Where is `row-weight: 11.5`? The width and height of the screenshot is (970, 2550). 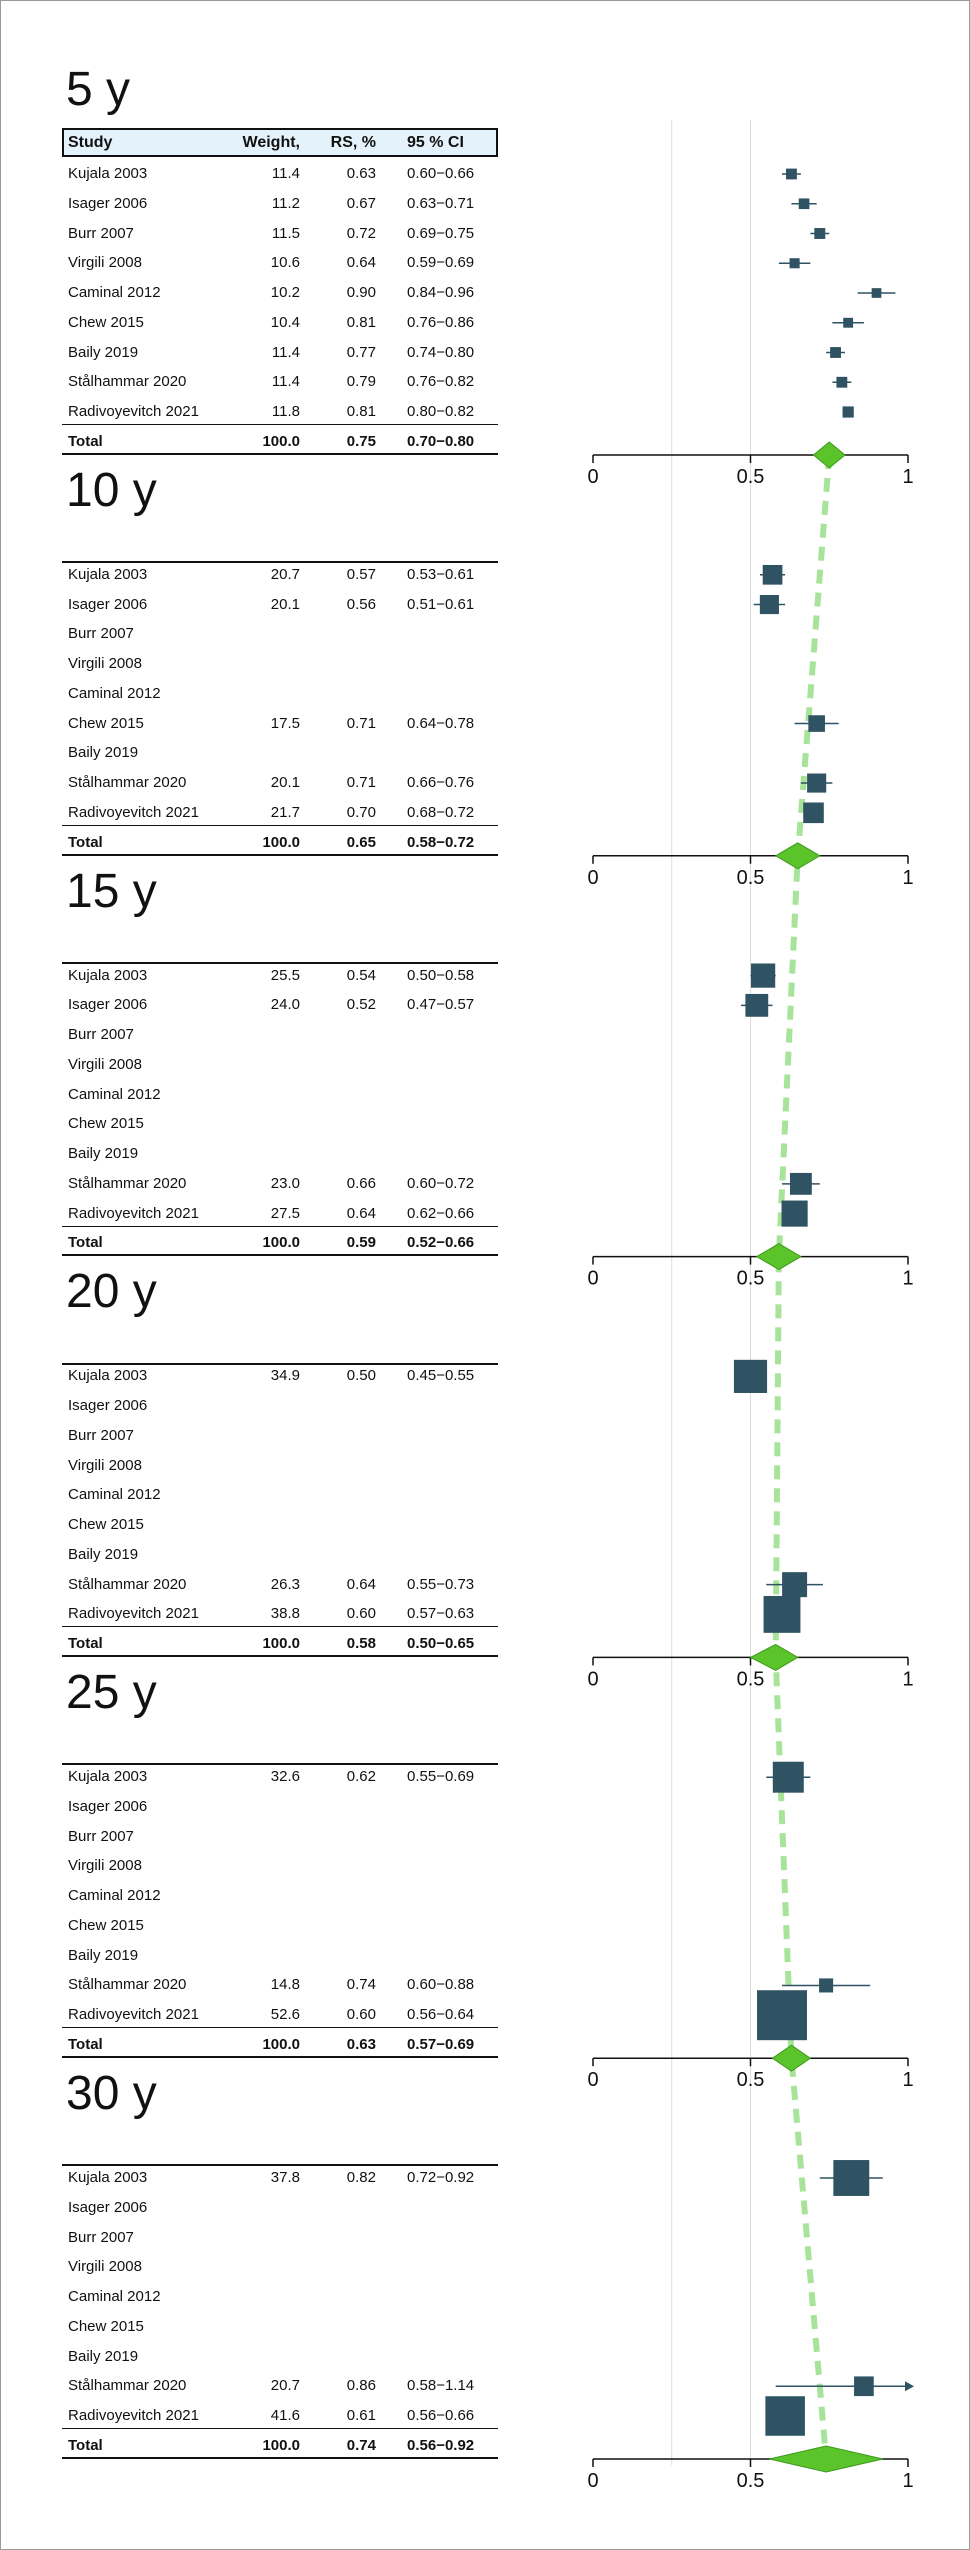
row-weight: 11.5 is located at coordinates (285, 233).